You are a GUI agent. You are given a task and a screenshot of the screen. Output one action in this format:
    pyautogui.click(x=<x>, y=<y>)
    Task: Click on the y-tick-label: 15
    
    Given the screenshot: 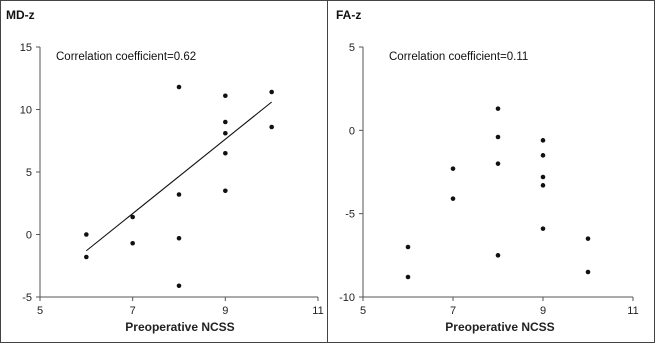 What is the action you would take?
    pyautogui.click(x=26, y=48)
    